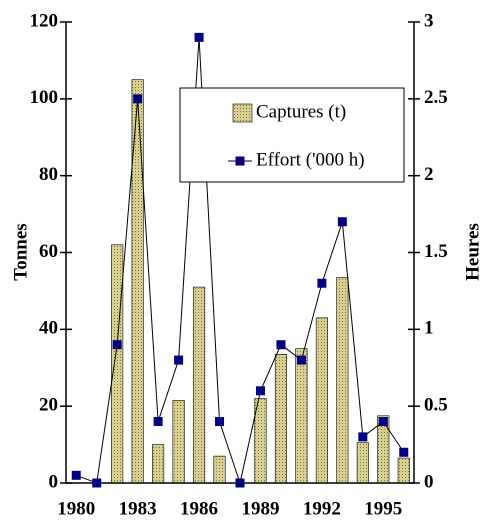  What do you see at coordinates (48, 405) in the screenshot?
I see `y-tick-label: 20` at bounding box center [48, 405].